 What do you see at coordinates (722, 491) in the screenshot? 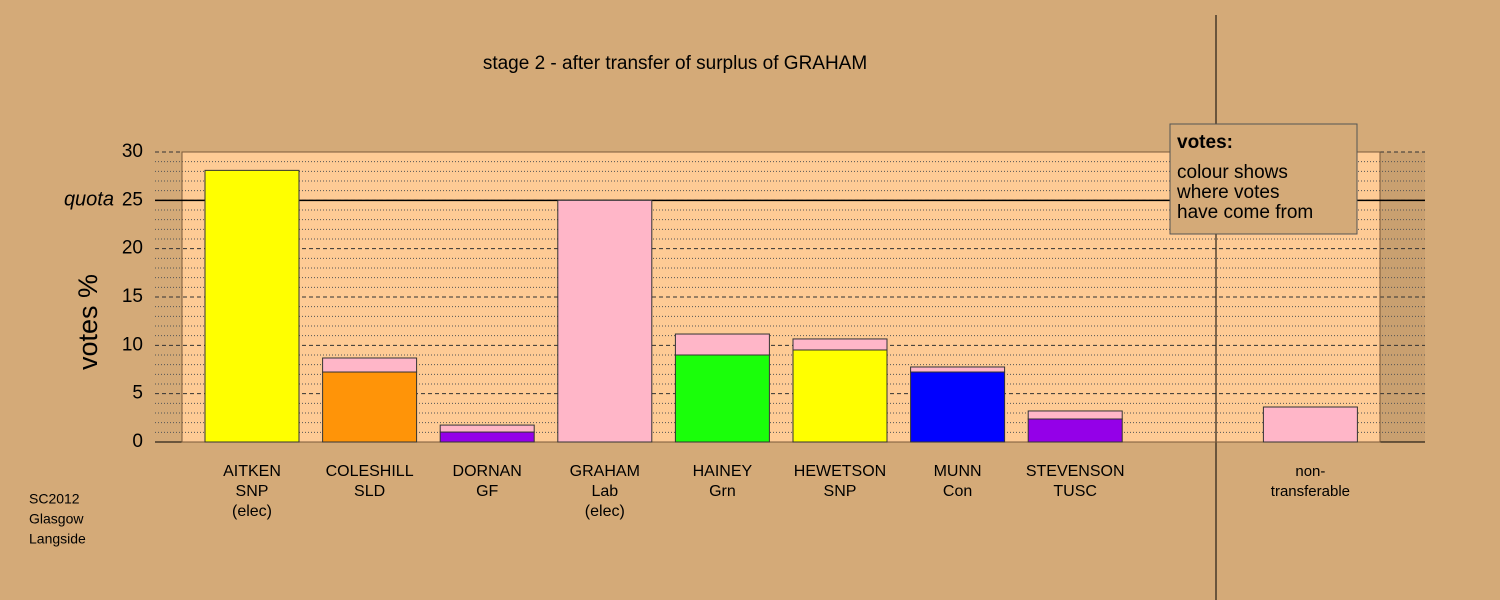
I see `x-tick-label: Grn` at bounding box center [722, 491].